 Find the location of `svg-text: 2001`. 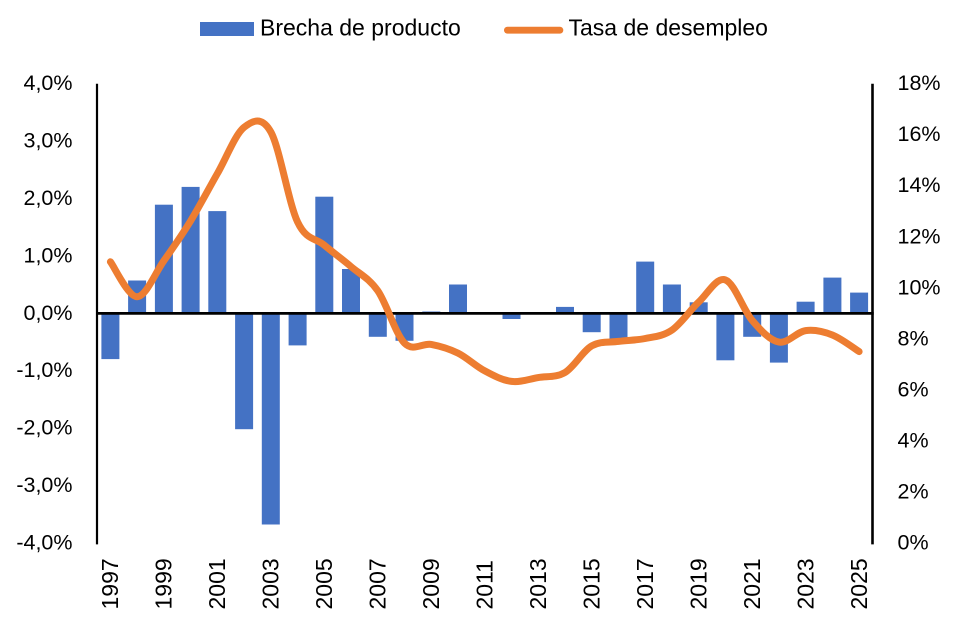

svg-text: 2001 is located at coordinates (217, 583).